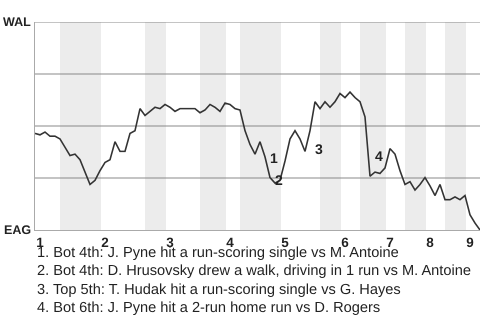 The width and height of the screenshot is (480, 320). What do you see at coordinates (274, 158) in the screenshot?
I see `annotation: 1` at bounding box center [274, 158].